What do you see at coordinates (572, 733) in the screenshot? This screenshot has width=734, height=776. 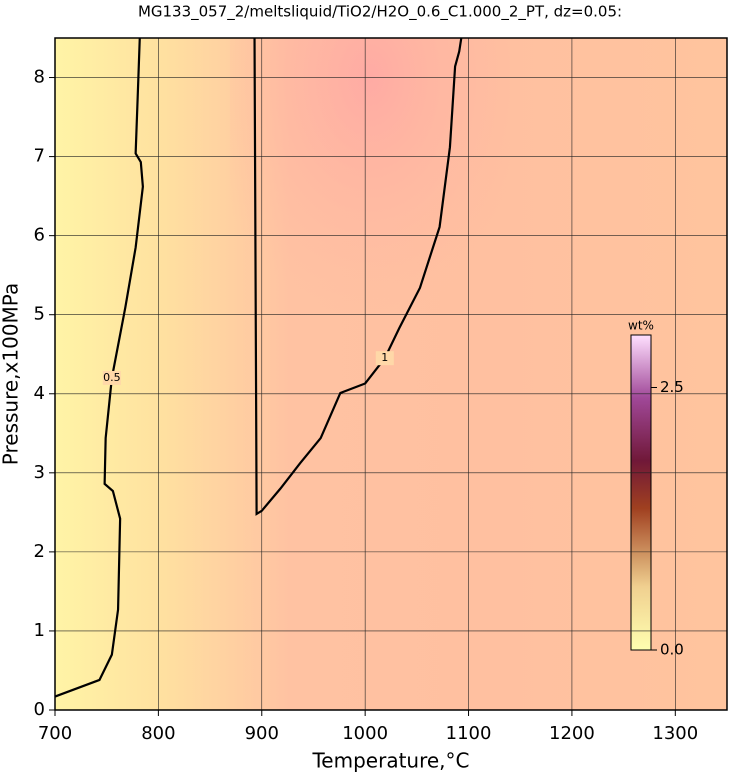 I see `x-tick-label: 1200` at bounding box center [572, 733].